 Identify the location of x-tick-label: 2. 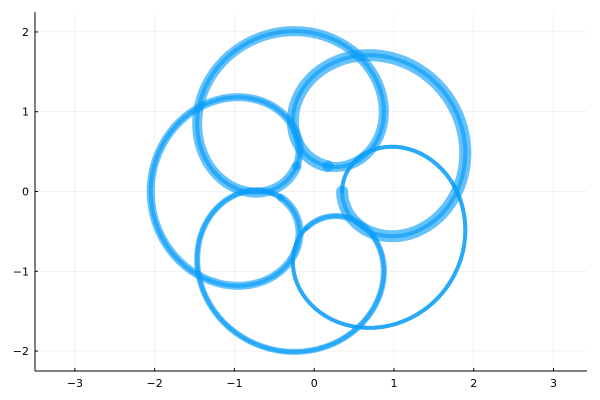
(473, 383).